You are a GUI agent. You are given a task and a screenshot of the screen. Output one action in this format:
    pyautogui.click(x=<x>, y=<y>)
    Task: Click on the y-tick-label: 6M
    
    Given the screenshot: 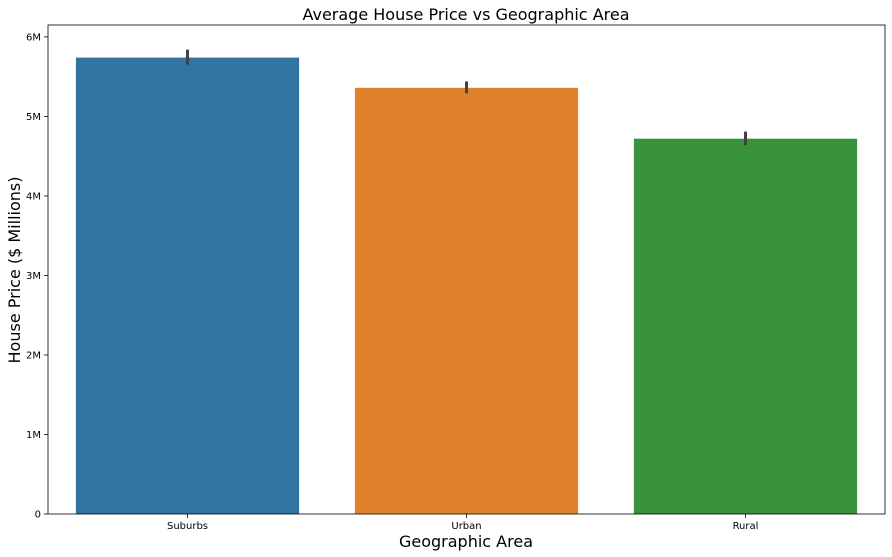 What is the action you would take?
    pyautogui.click(x=33, y=37)
    